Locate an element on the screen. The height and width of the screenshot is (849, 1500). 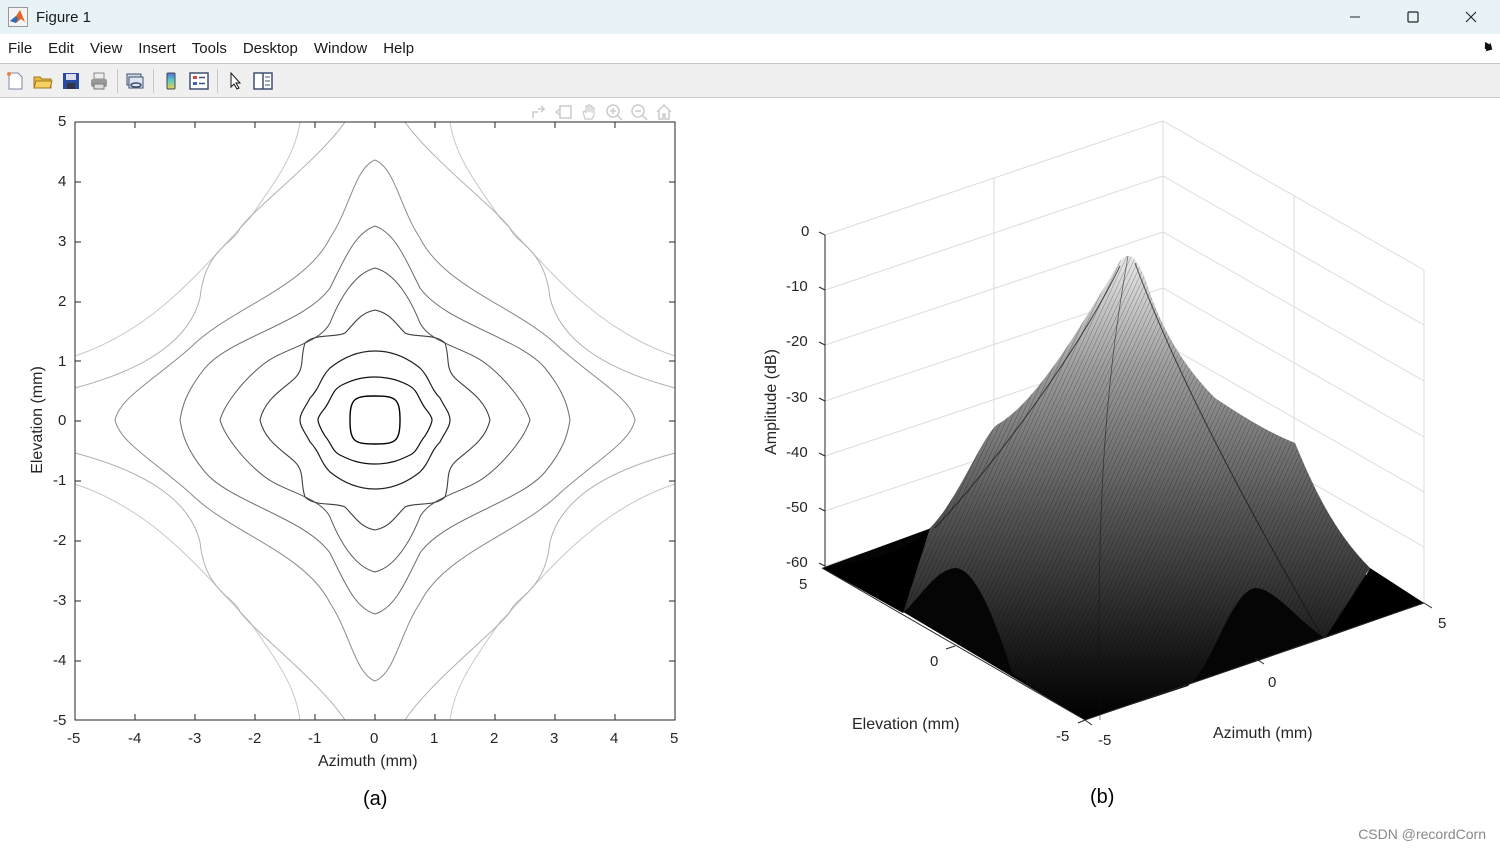
zoom-in-icon is located at coordinates (614, 112).